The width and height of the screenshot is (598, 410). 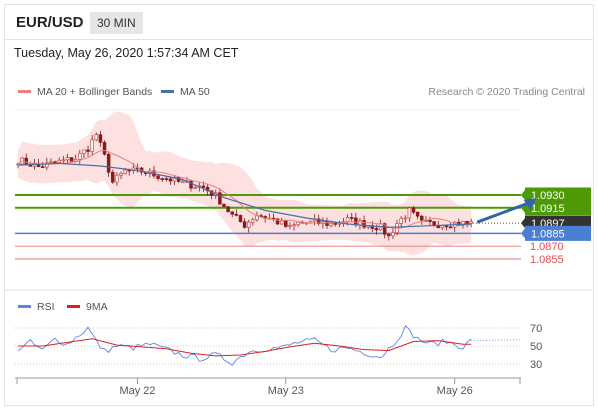 I want to click on ma50-line, so click(x=244, y=195).